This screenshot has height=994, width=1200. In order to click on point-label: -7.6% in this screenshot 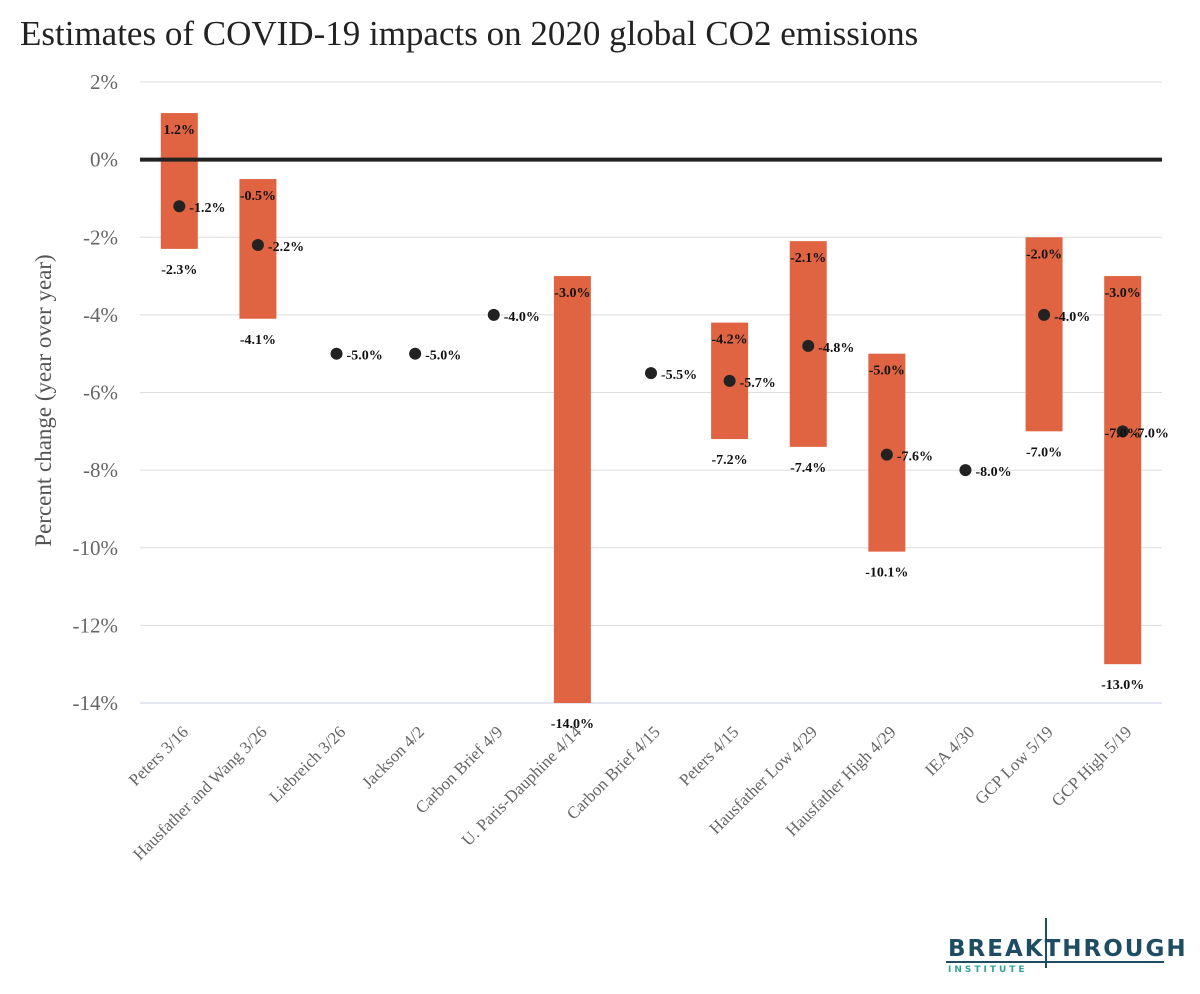, I will do `click(915, 457)`.